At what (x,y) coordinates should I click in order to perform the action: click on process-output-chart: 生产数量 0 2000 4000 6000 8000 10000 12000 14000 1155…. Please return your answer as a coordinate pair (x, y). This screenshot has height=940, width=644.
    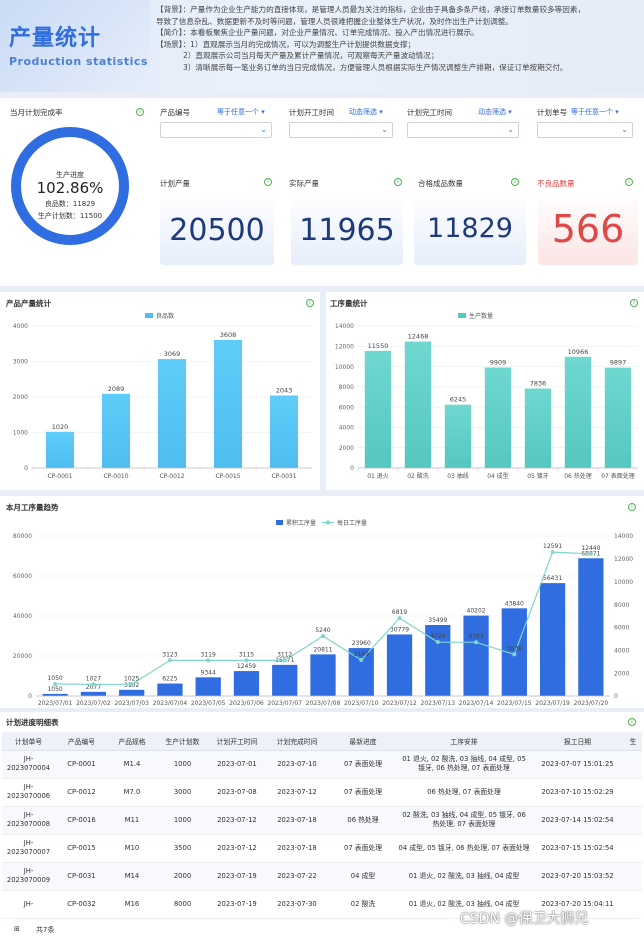
    Looking at the image, I should click on (486, 396).